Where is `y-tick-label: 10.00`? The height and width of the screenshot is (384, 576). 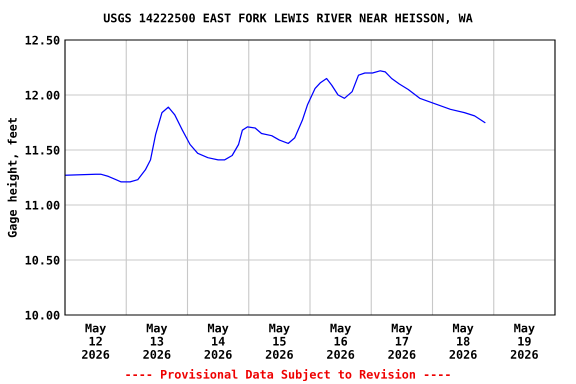 y-tick-label: 10.00 is located at coordinates (43, 315).